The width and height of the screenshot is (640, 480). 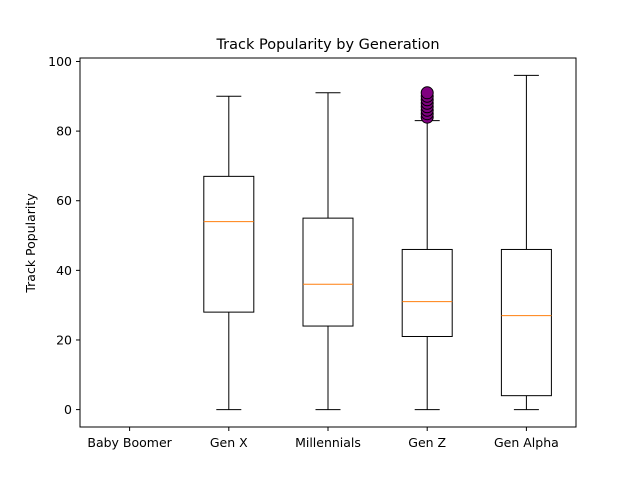 I want to click on chart-title: Track Popularity by Generation, so click(x=327, y=45).